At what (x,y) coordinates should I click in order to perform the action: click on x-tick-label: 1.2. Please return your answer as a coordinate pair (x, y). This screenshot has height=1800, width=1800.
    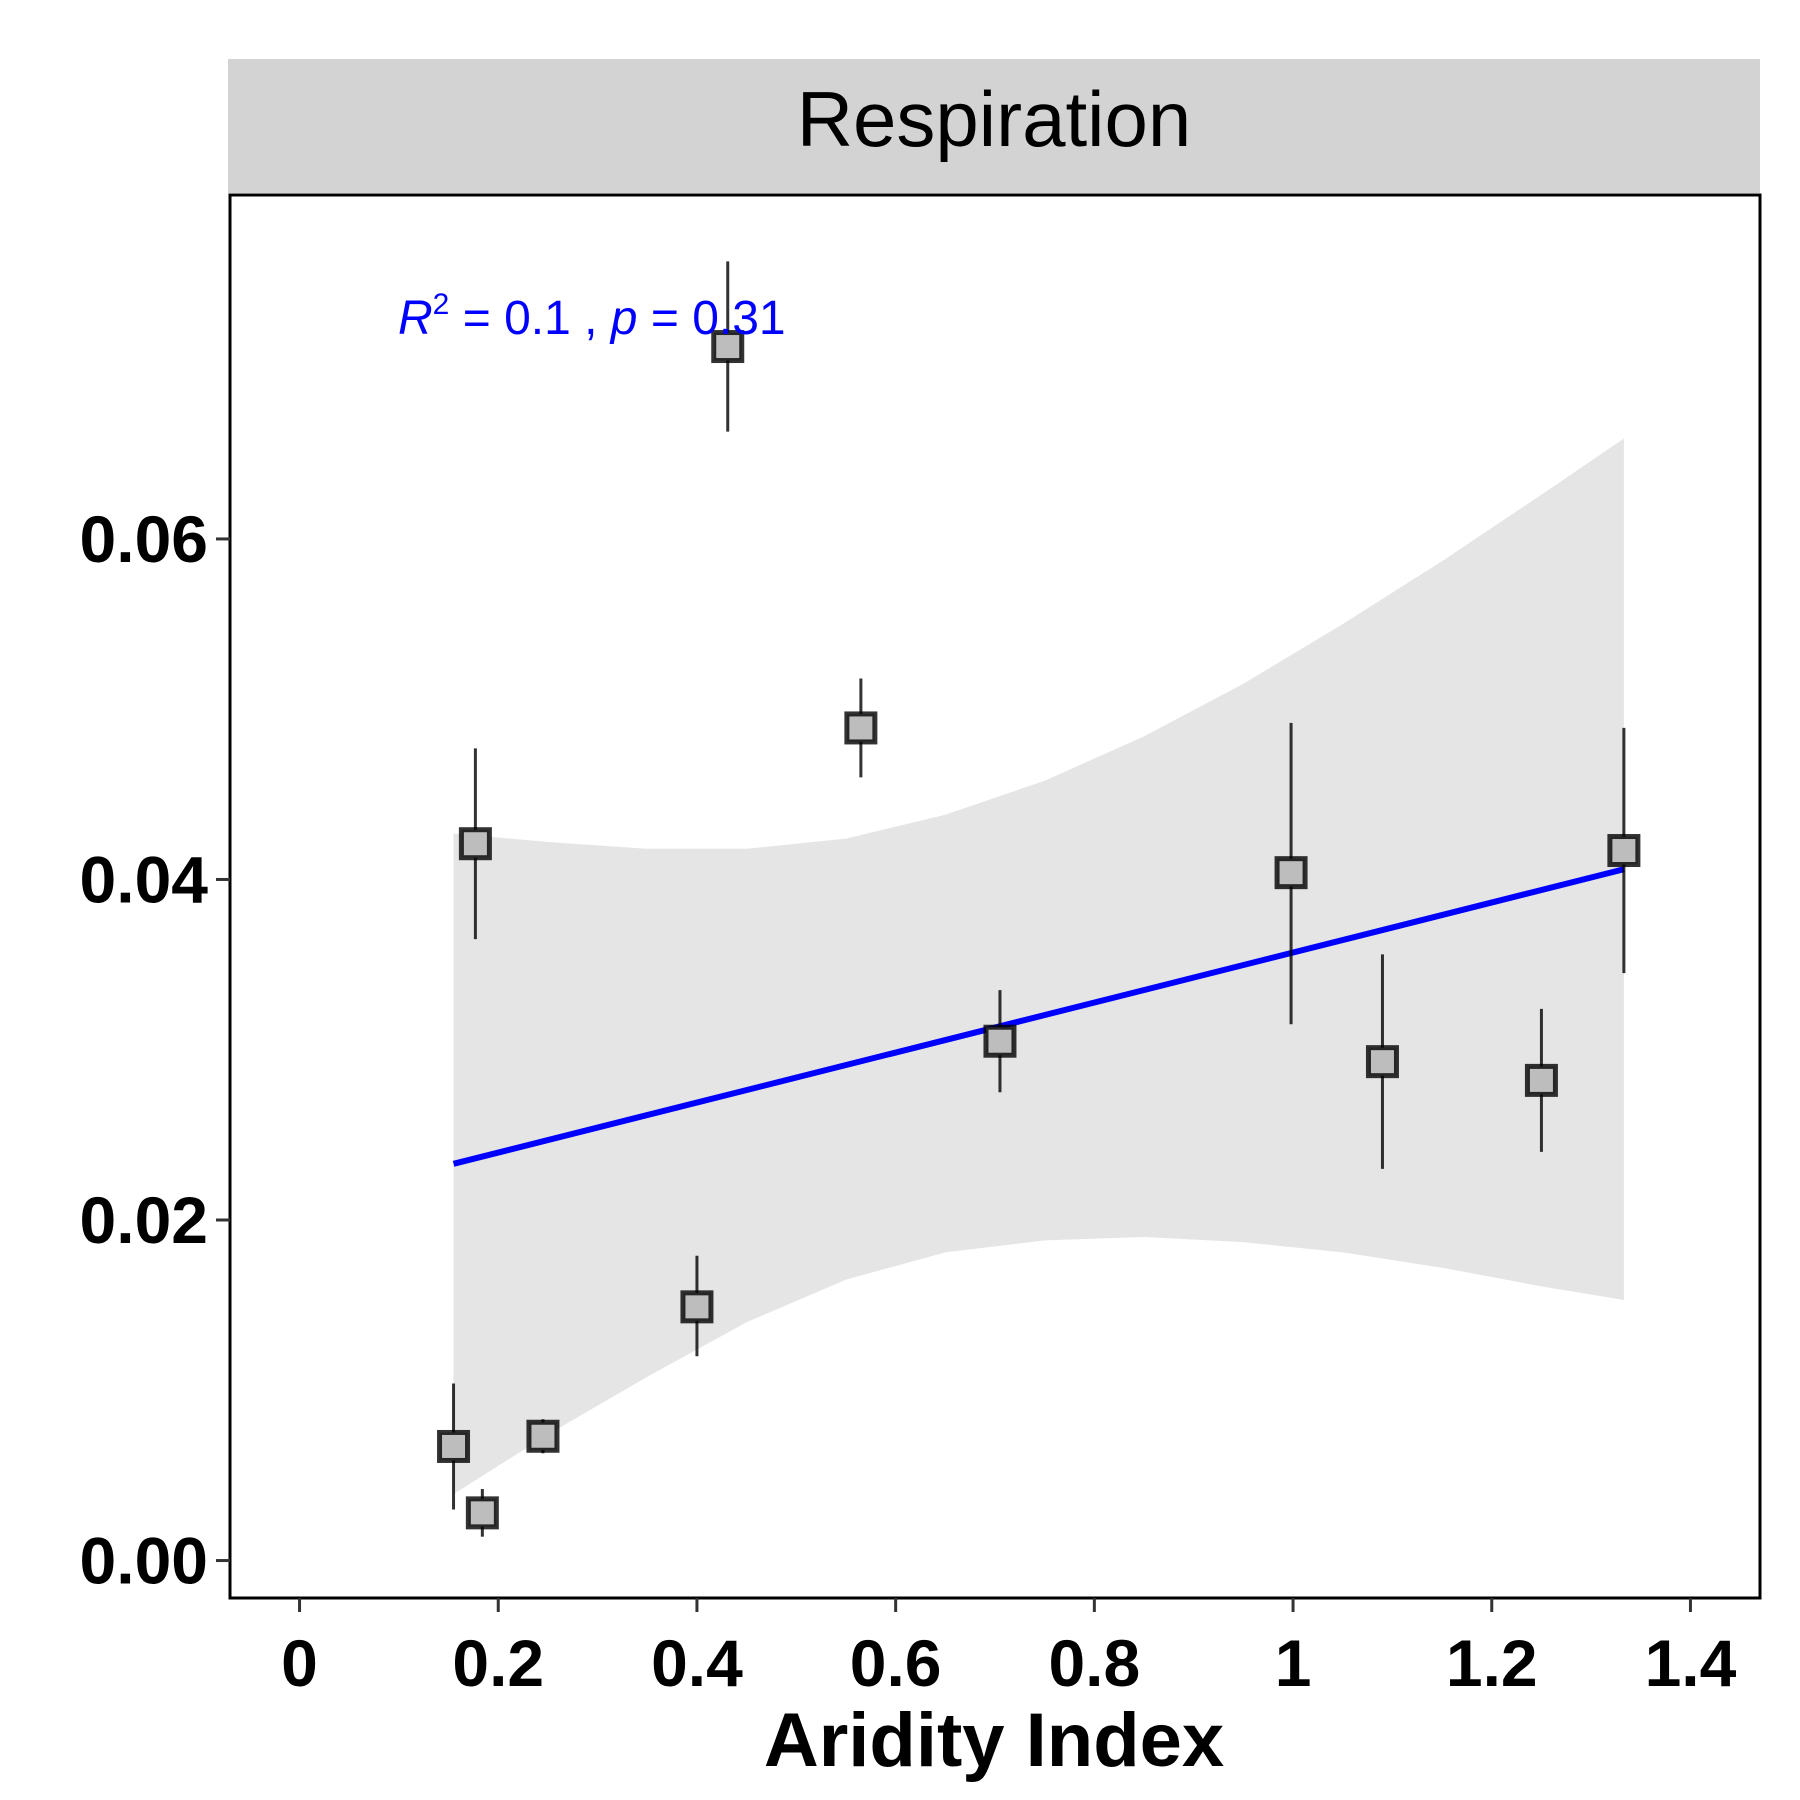
    Looking at the image, I should click on (1492, 1663).